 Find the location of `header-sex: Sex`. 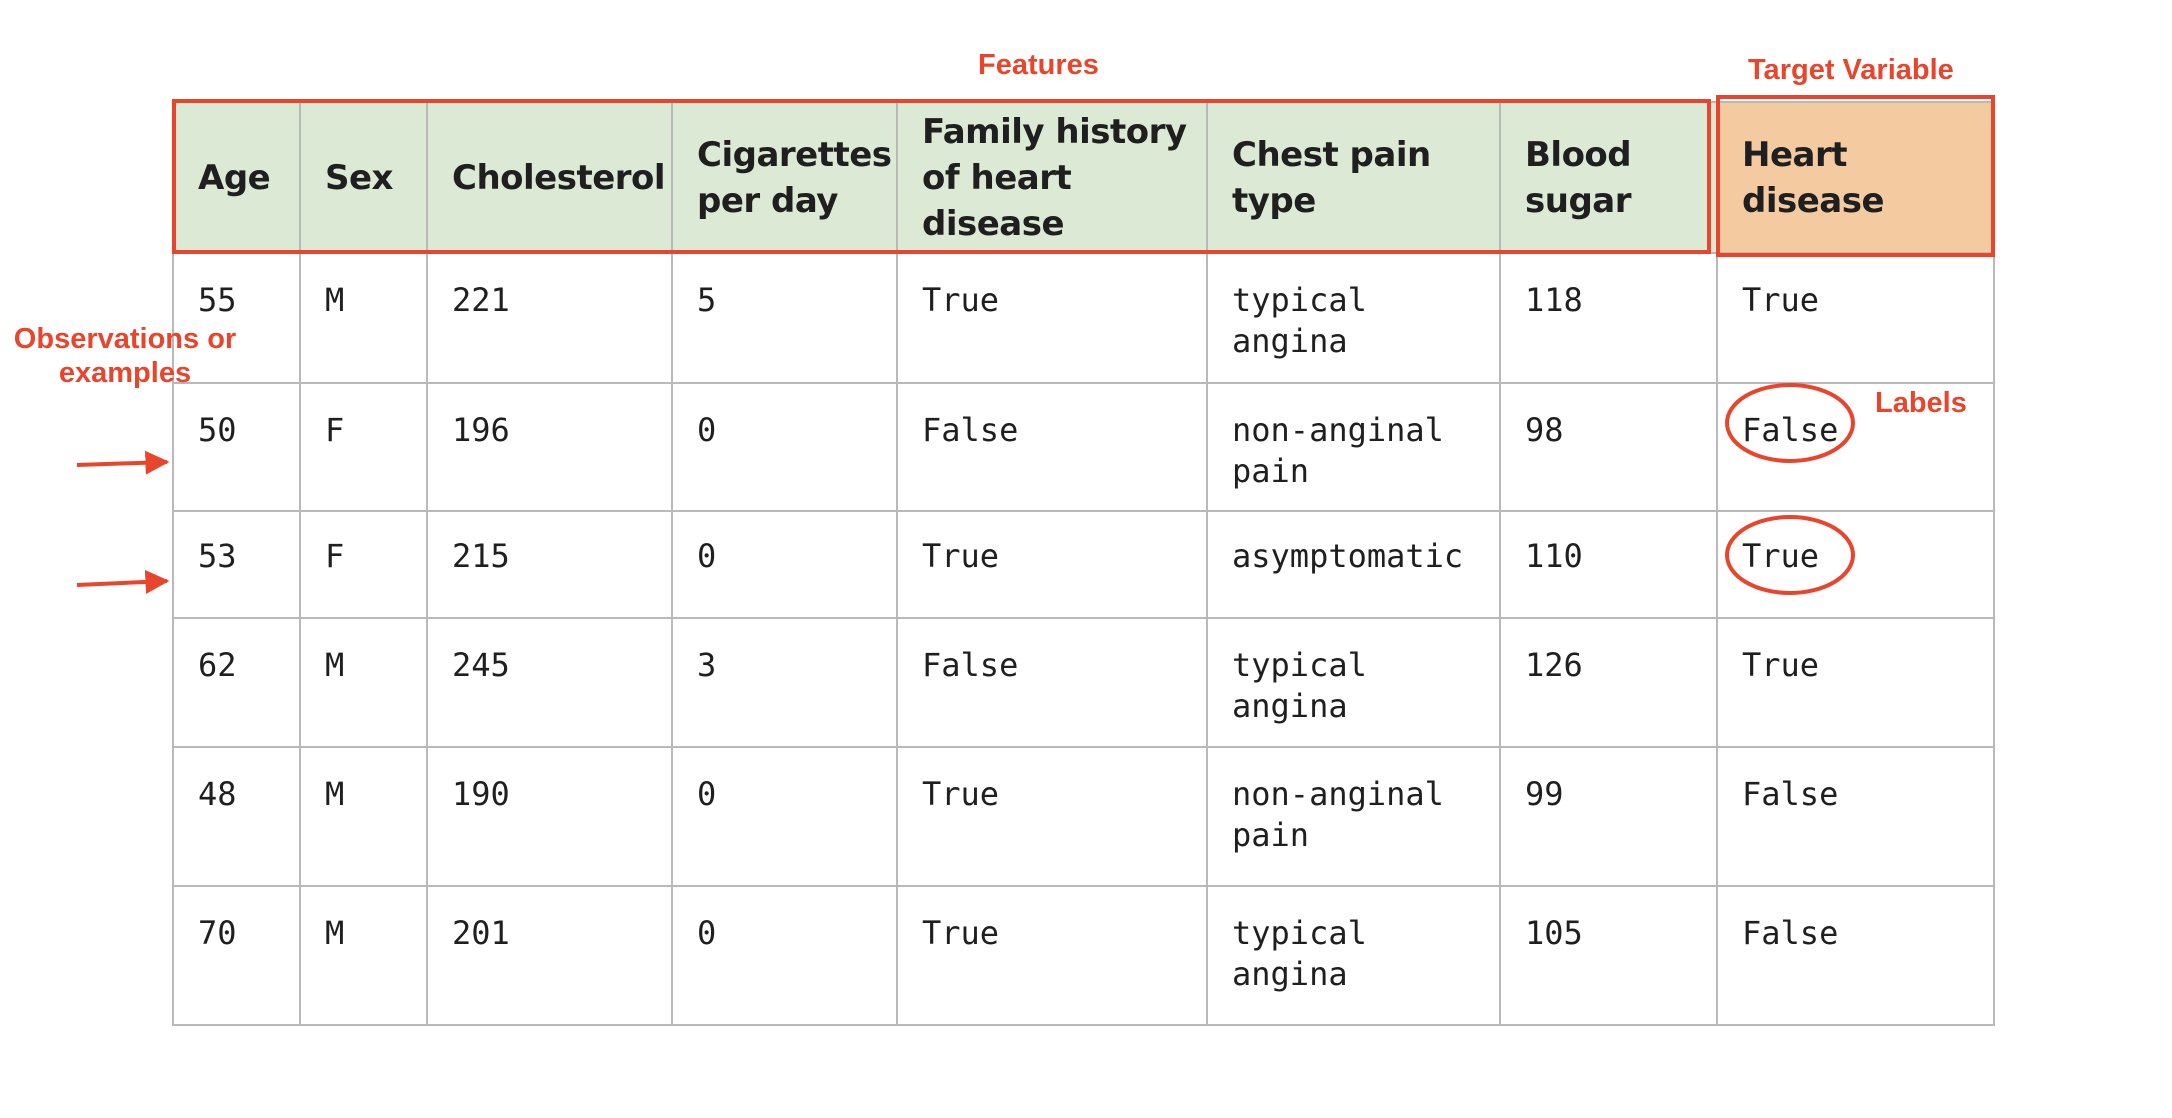

header-sex: Sex is located at coordinates (363, 177).